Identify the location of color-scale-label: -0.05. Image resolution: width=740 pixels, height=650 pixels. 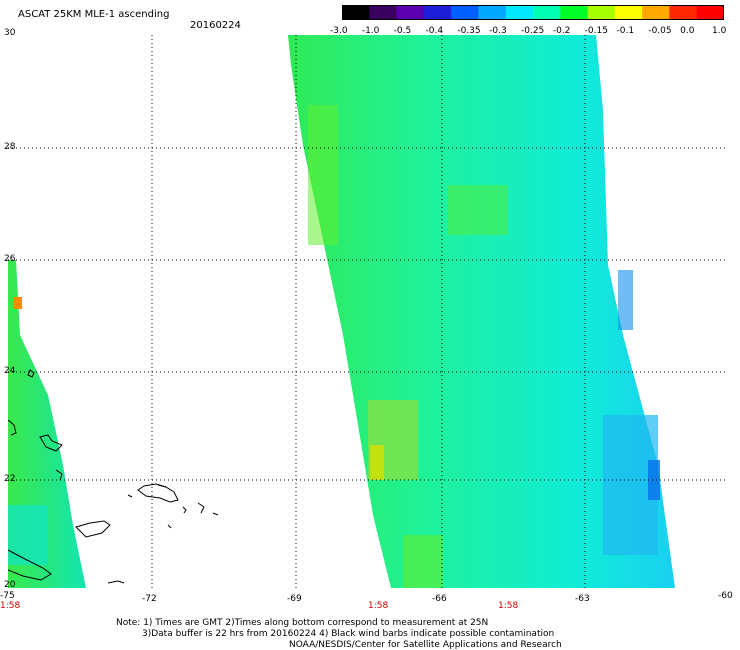
(660, 31).